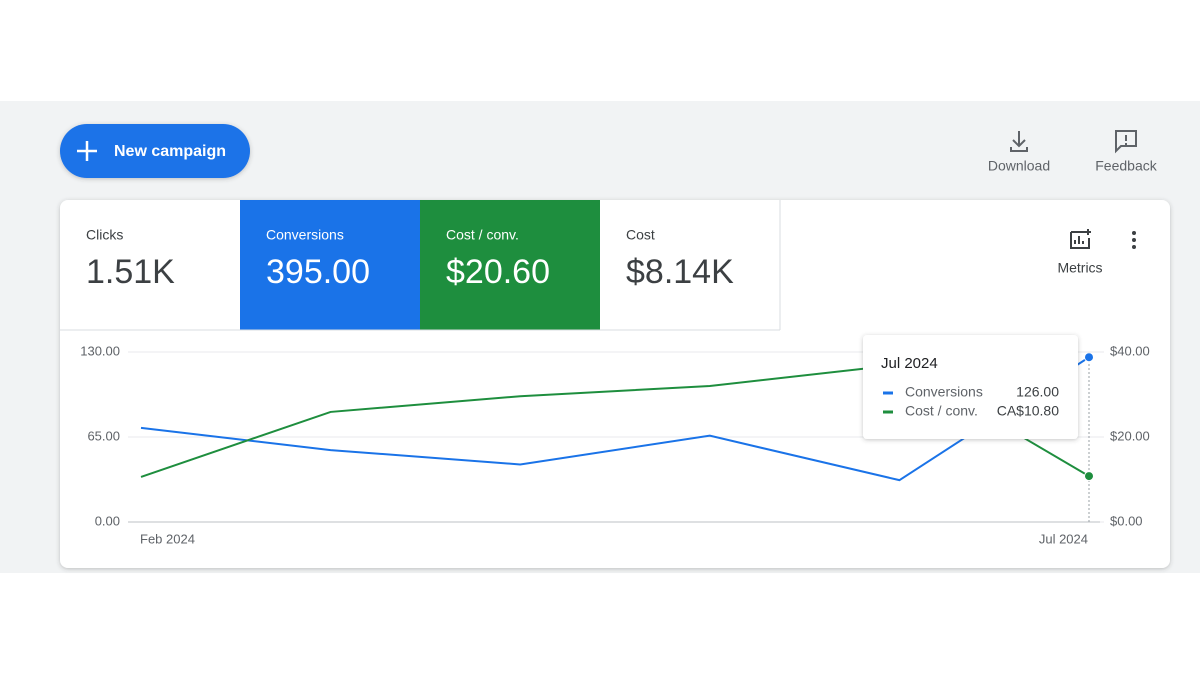  I want to click on scorecard-border, so click(420, 265).